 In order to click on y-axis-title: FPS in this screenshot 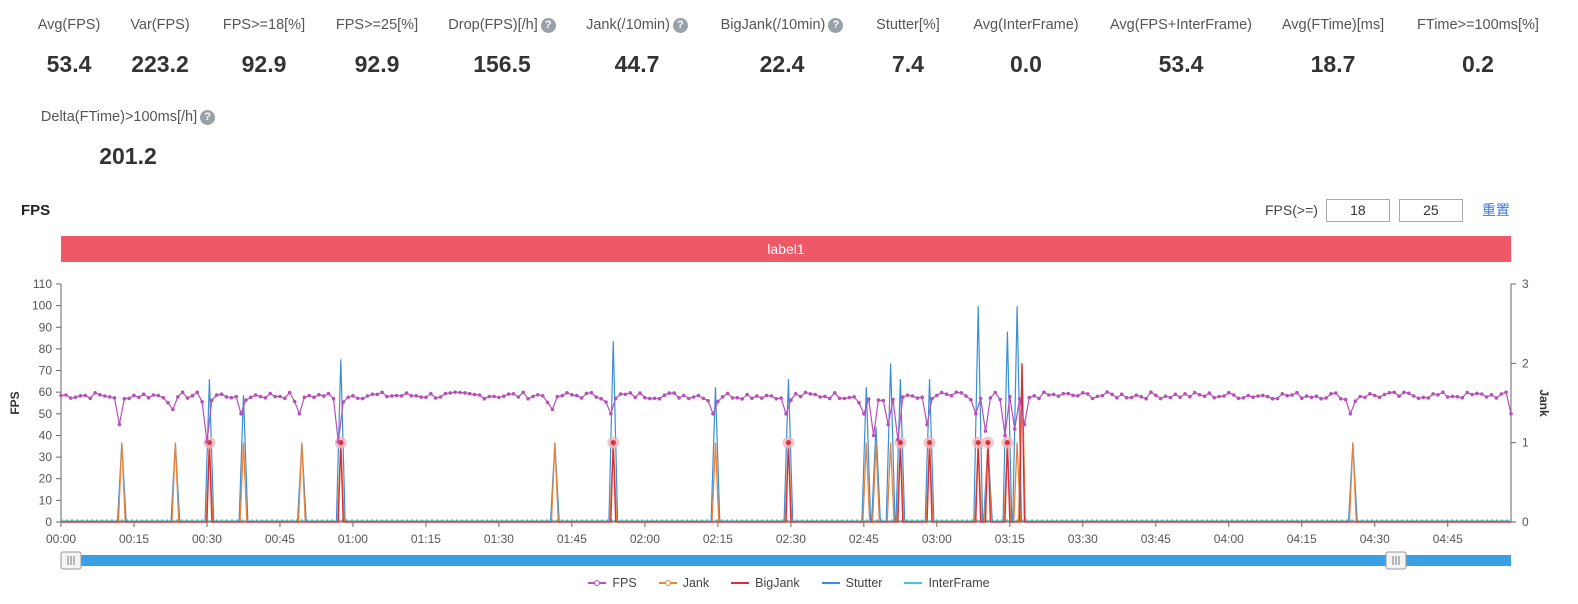, I will do `click(15, 402)`.